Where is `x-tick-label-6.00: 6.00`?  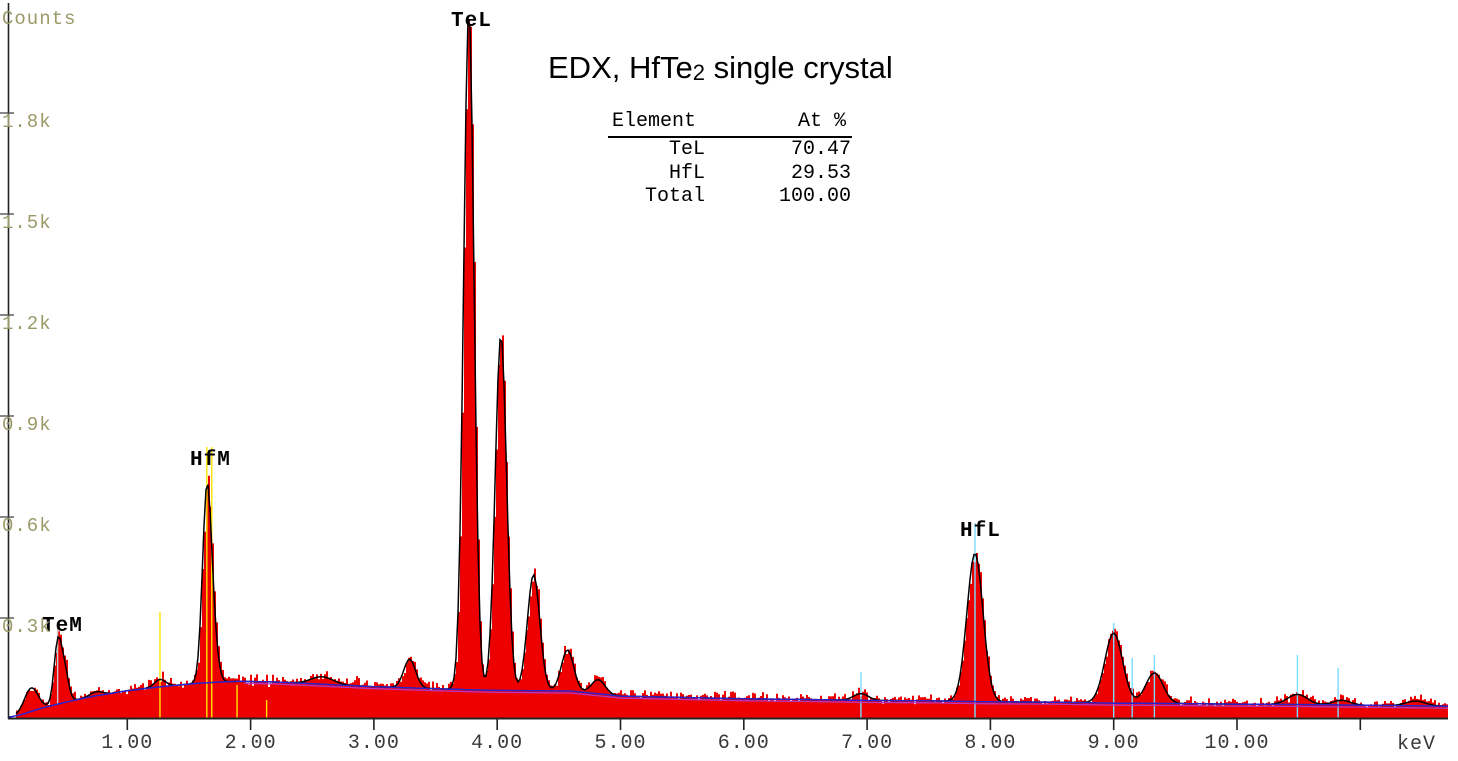 x-tick-label-6.00: 6.00 is located at coordinates (743, 743).